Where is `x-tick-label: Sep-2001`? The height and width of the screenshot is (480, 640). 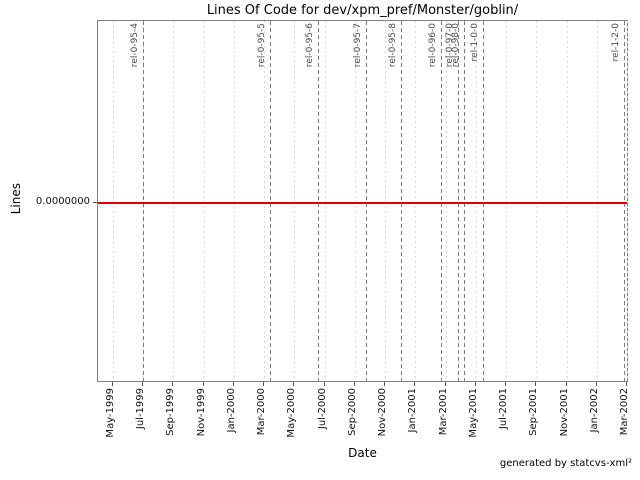 x-tick-label: Sep-2001 is located at coordinates (534, 412).